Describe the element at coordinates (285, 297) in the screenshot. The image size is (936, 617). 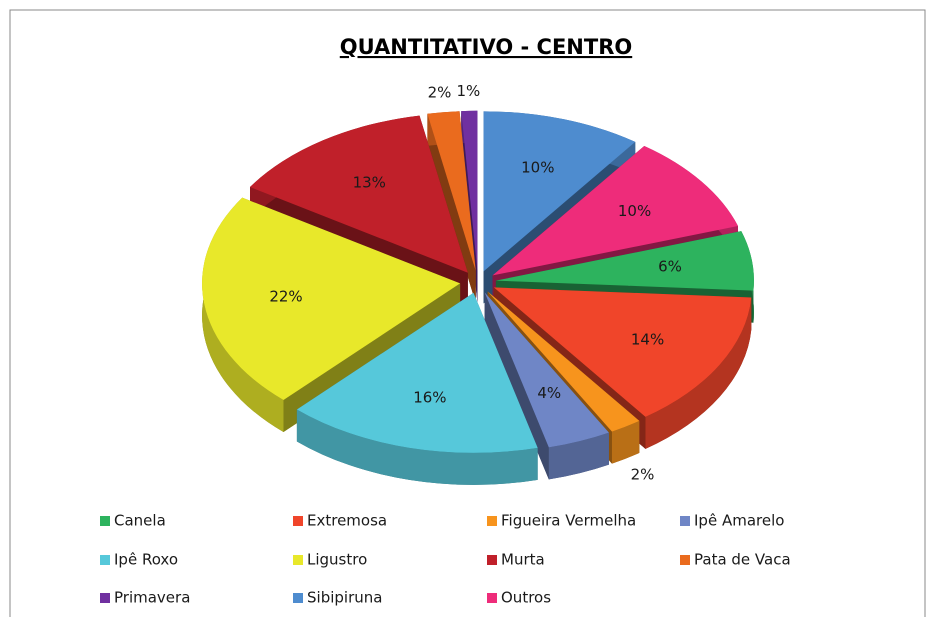
I see `data-label: 22%` at that location.